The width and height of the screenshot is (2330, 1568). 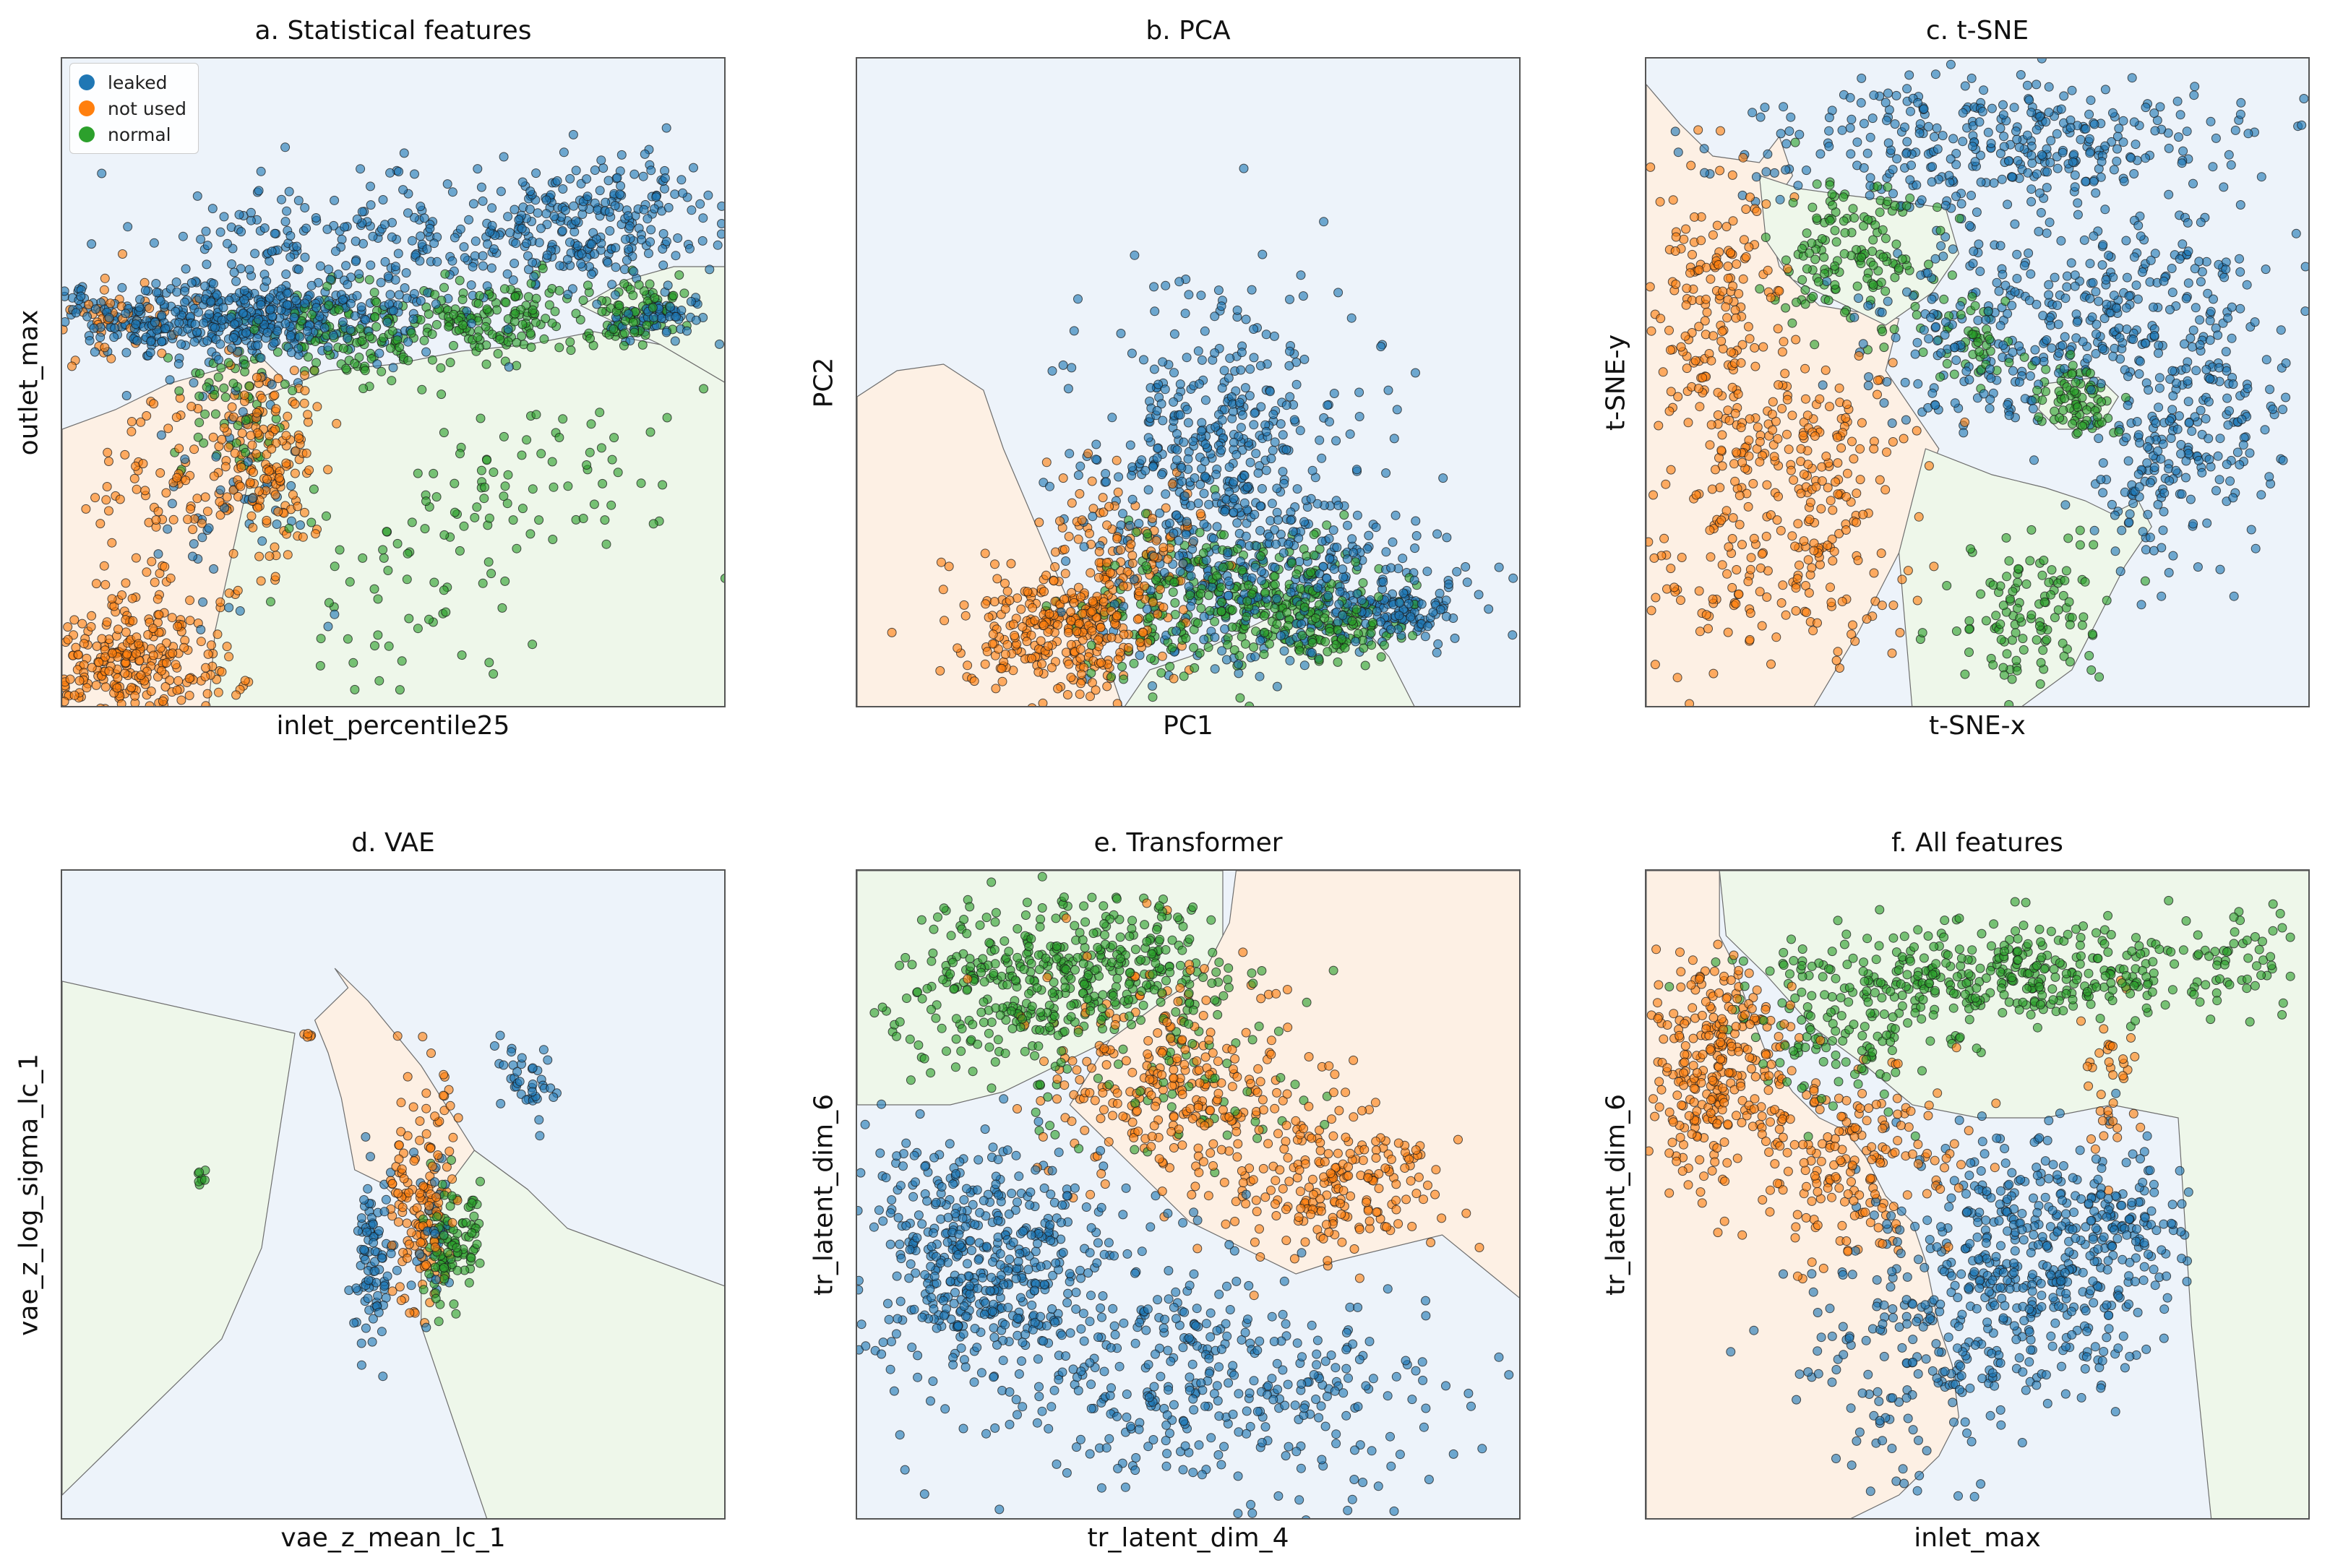 I want to click on plot-area: leaked not used normal, so click(x=393, y=382).